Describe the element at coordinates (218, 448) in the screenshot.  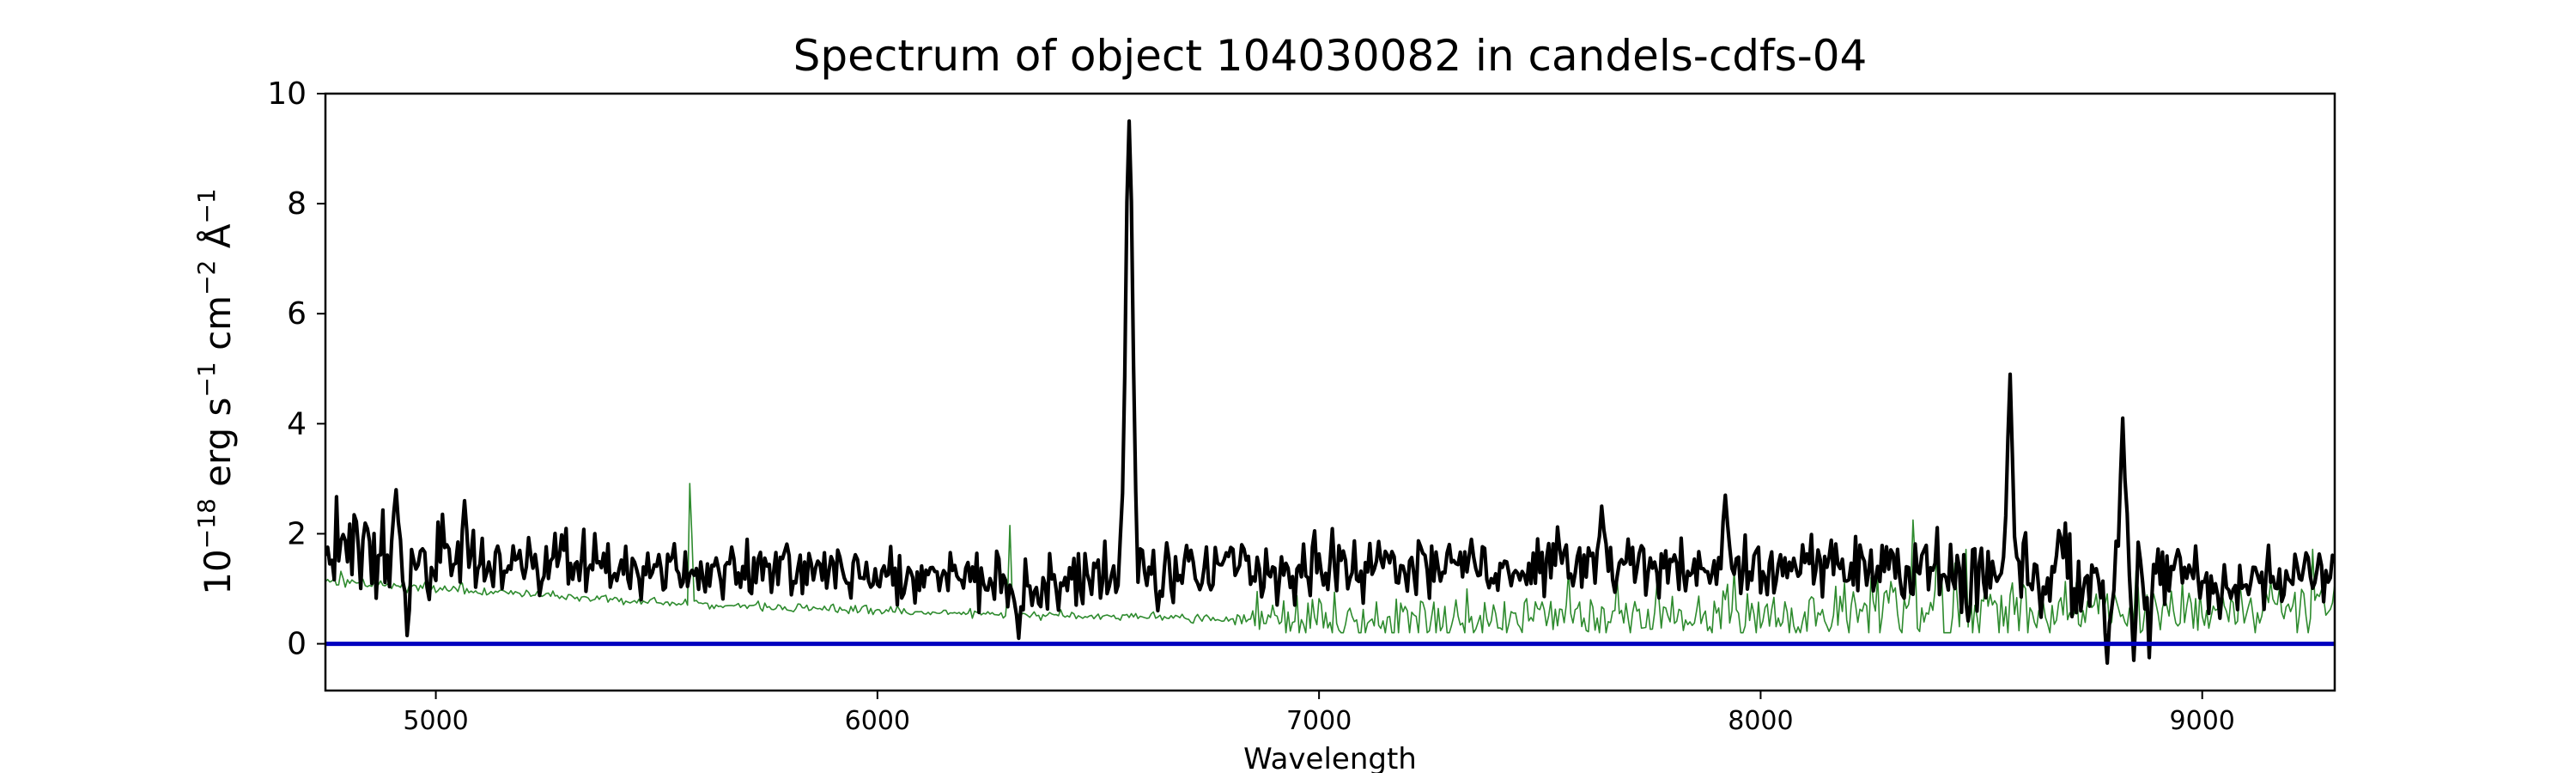
I see `y-label-unit1: erg s` at that location.